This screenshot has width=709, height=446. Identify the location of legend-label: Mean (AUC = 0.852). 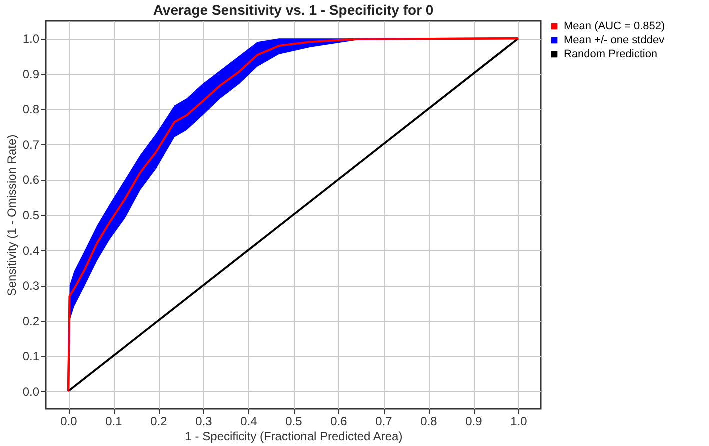
(615, 26).